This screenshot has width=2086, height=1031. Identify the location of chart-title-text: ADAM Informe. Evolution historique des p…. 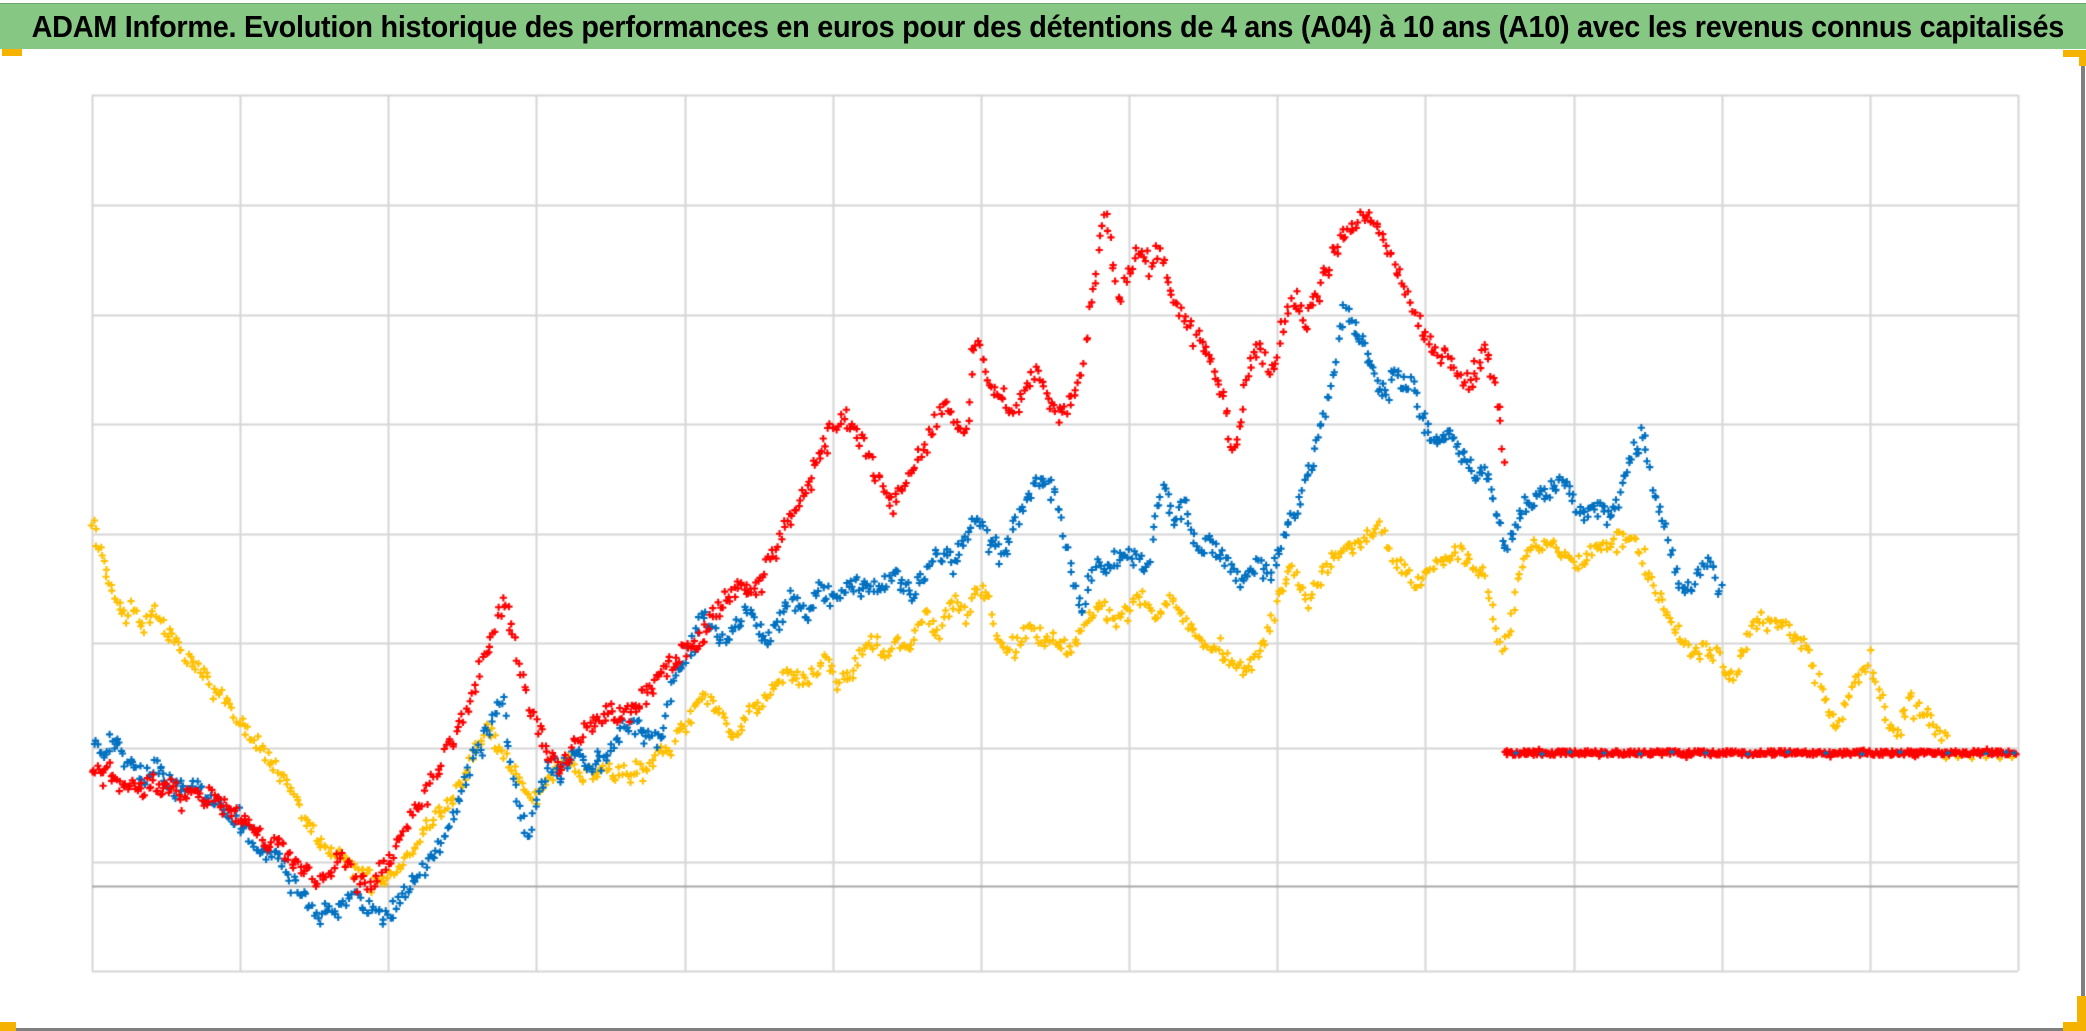
(1048, 26).